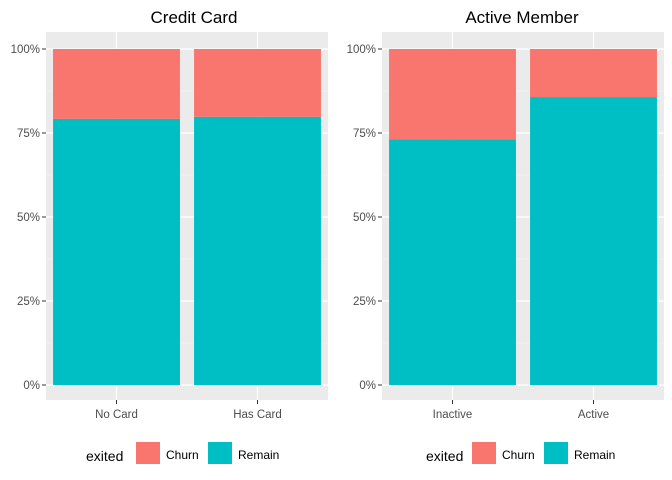  I want to click on bar-remain-active, so click(593, 241).